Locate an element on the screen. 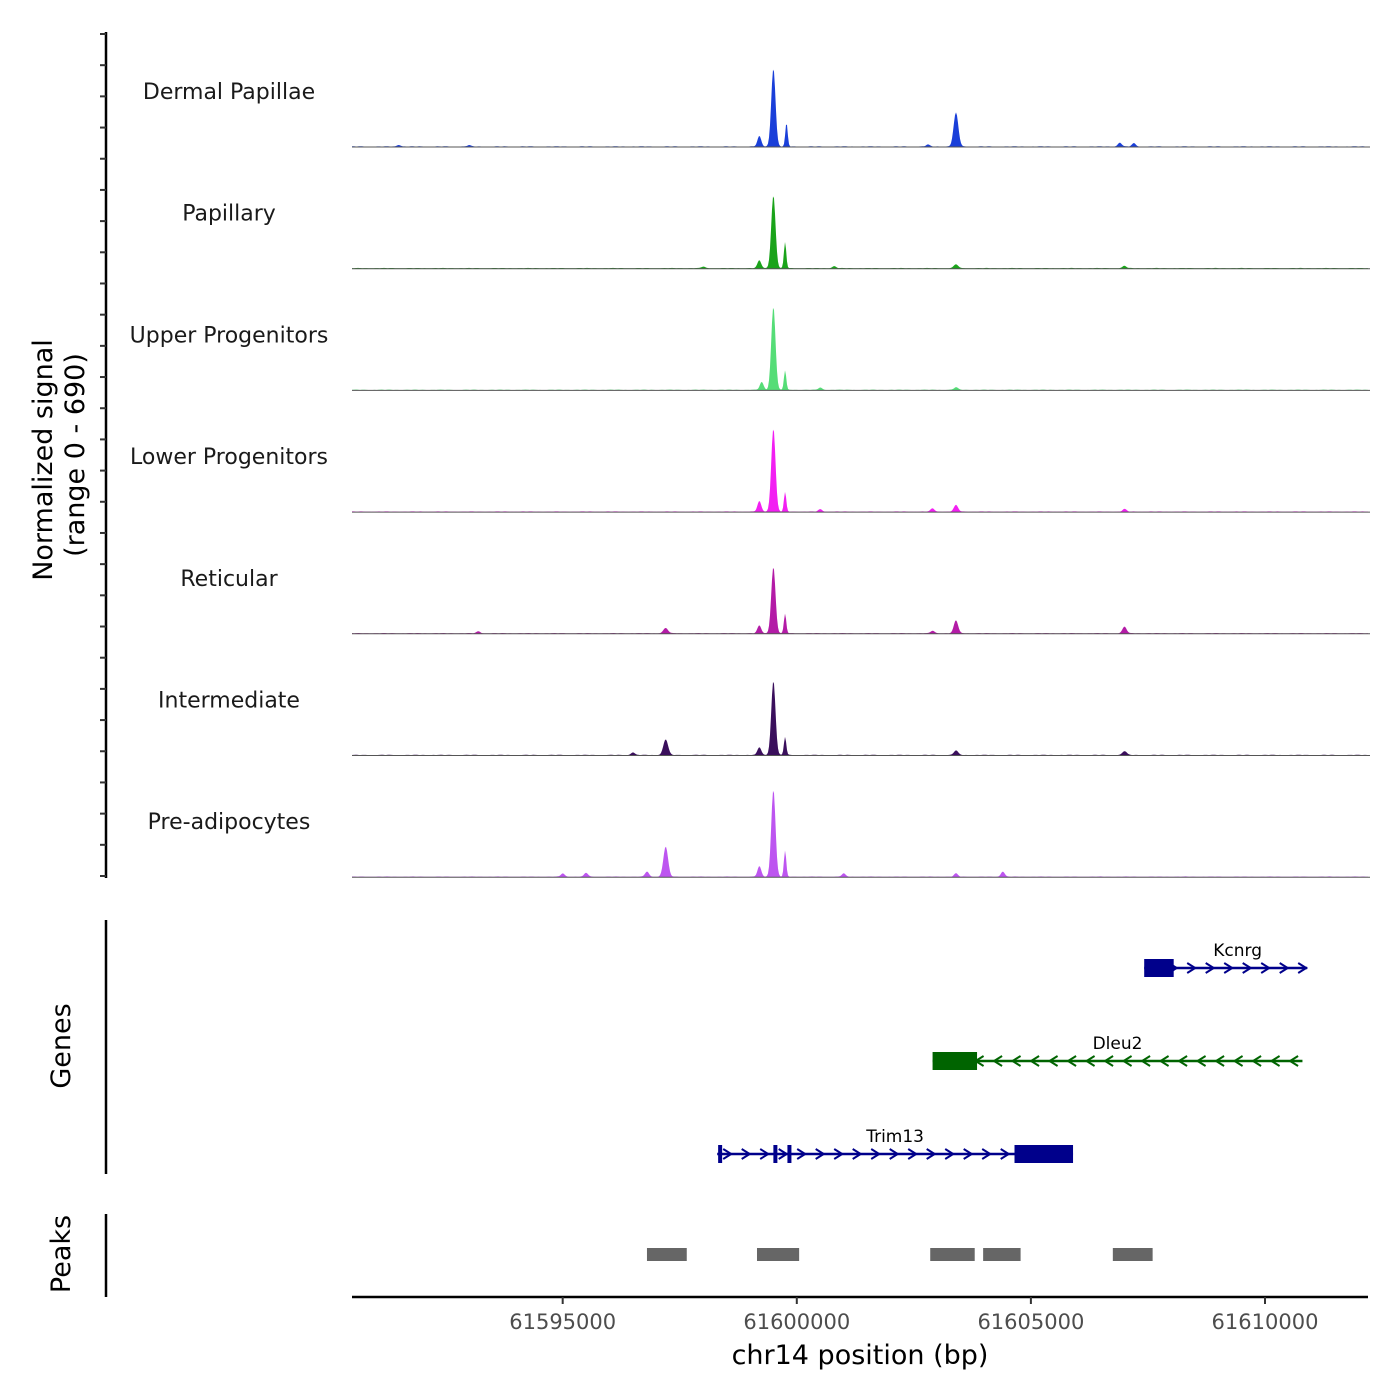 This screenshot has height=1400, width=1400. gene-kcnrg: Kcnrg is located at coordinates (1226, 959).